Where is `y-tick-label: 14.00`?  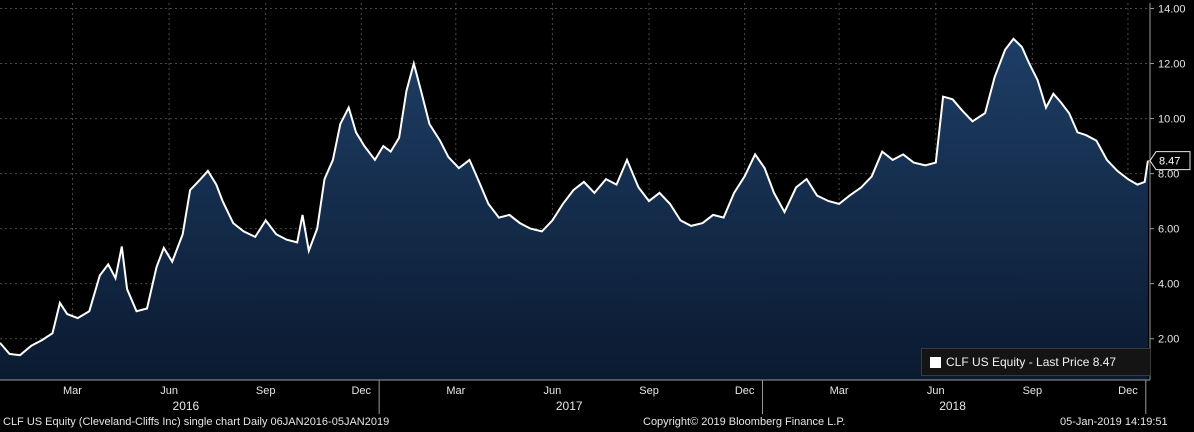 y-tick-label: 14.00 is located at coordinates (1172, 10).